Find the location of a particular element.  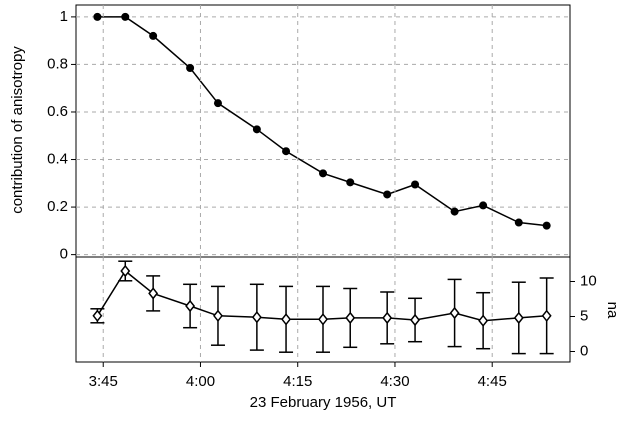

x-tick-label: 4:45 is located at coordinates (492, 381).